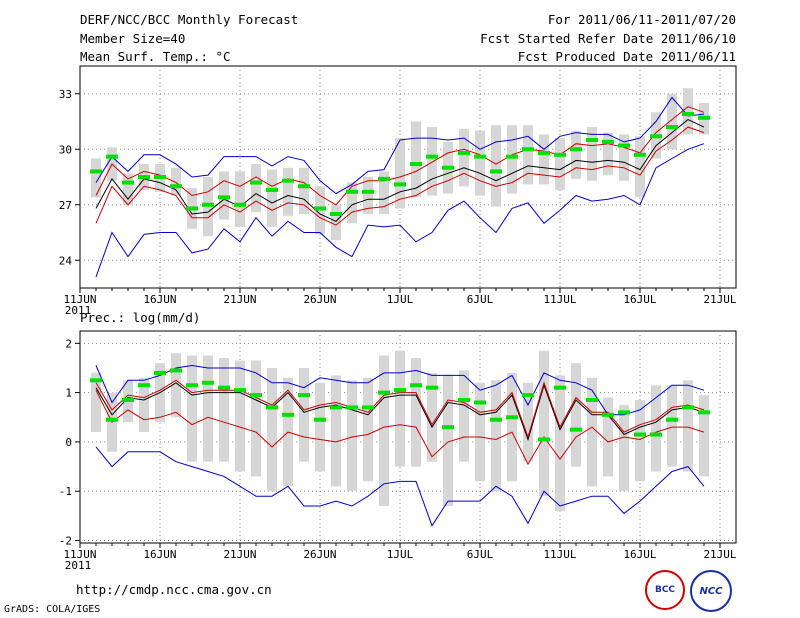  I want to click on y-tick-label: 30, so click(65, 149).